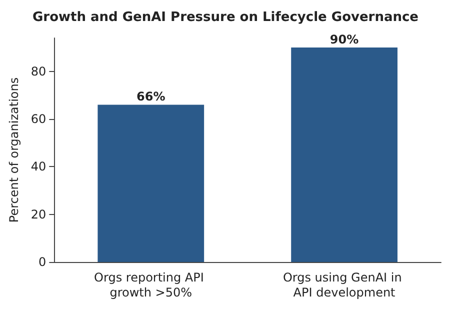  I want to click on y-tick-label: 40, so click(38, 167).